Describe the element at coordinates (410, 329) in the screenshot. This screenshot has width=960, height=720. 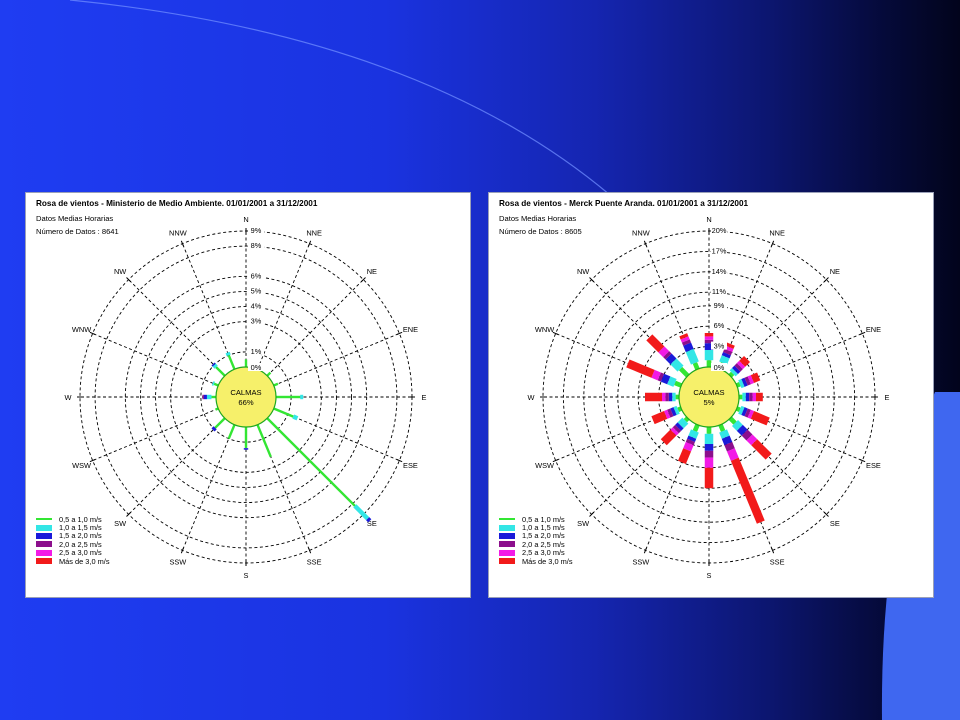
I see `direction-label: ENE` at that location.